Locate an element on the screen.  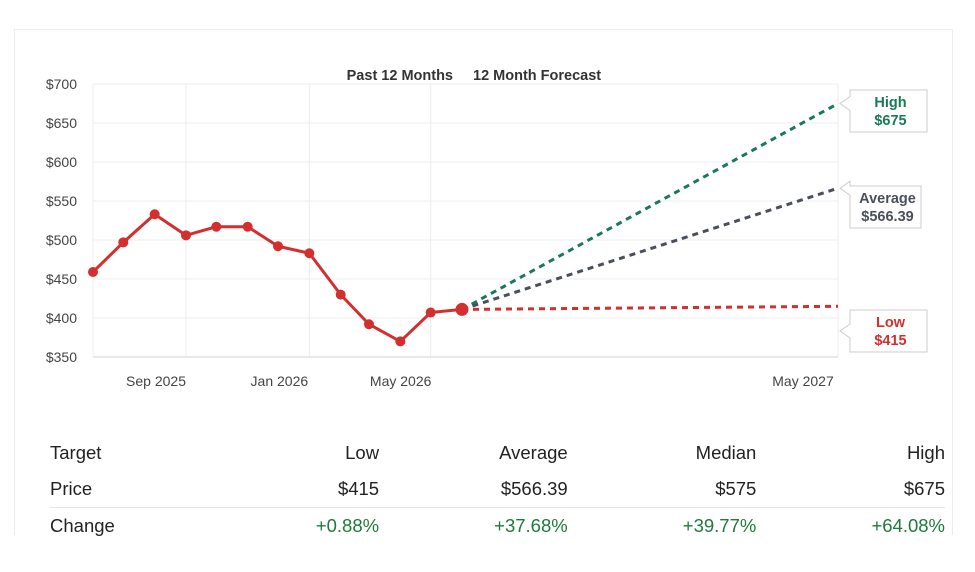
price-low: $415 is located at coordinates (358, 488).